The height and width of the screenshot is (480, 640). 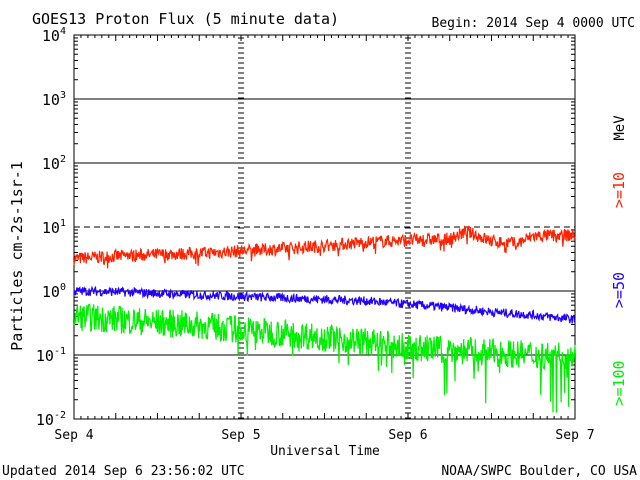 What do you see at coordinates (619, 190) in the screenshot?
I see `legend-ge10: >=10` at bounding box center [619, 190].